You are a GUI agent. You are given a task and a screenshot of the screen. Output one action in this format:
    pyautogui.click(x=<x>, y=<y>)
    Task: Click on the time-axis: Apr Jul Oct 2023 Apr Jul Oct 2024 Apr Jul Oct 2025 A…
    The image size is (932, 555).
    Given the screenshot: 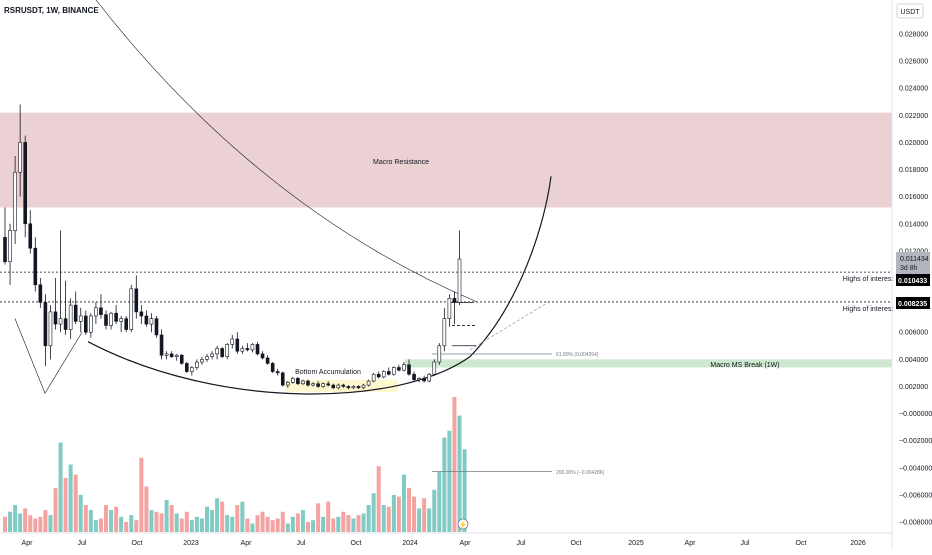 What is the action you would take?
    pyautogui.click(x=444, y=543)
    